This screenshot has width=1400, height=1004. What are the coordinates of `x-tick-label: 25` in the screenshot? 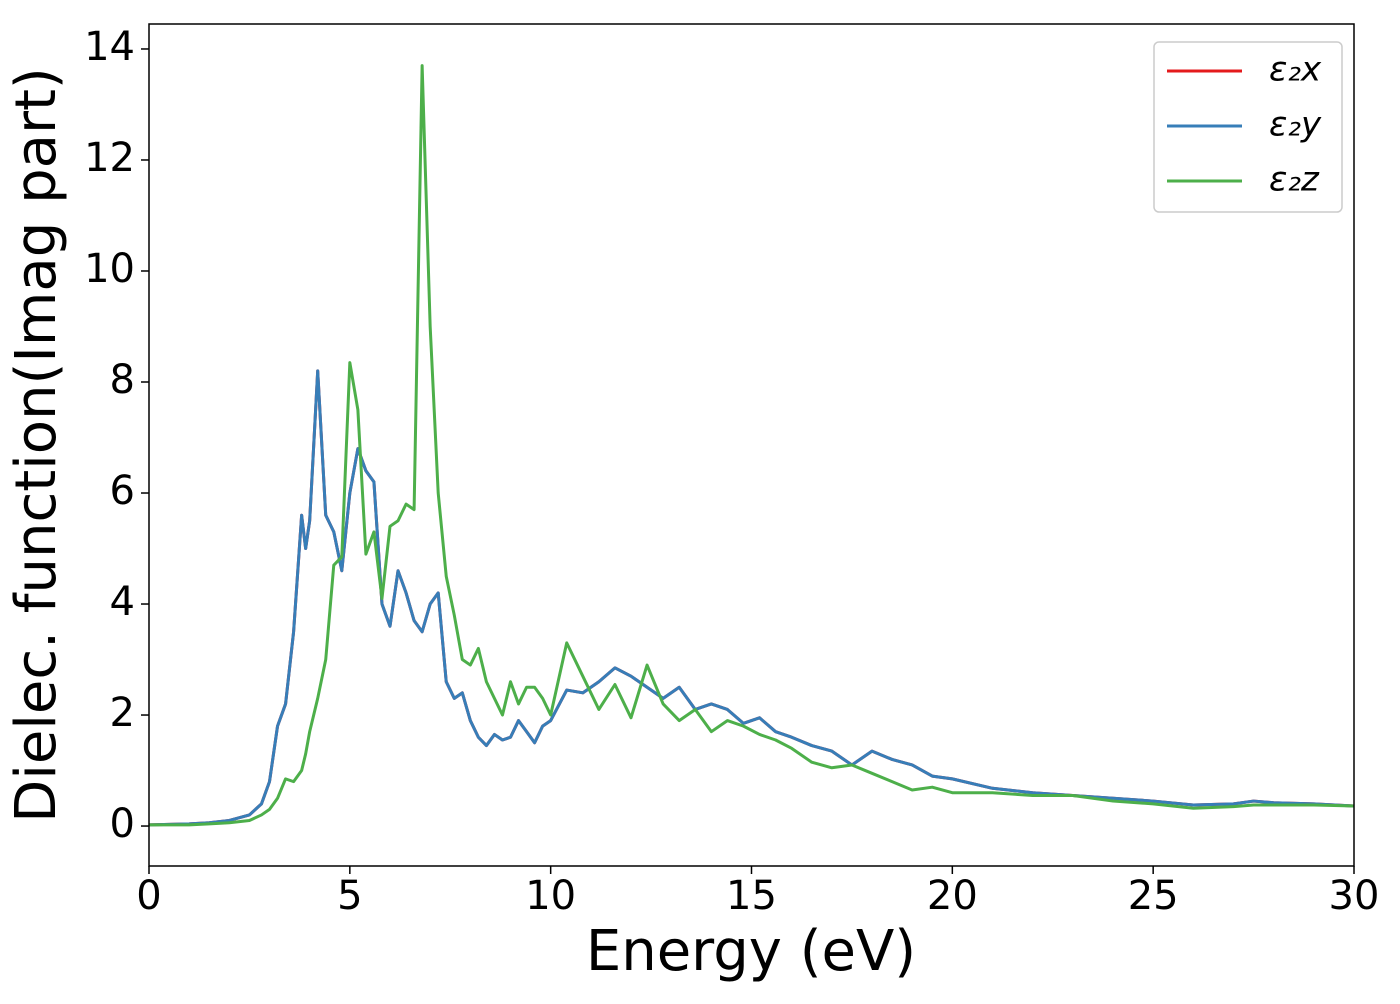 It's located at (1153, 896).